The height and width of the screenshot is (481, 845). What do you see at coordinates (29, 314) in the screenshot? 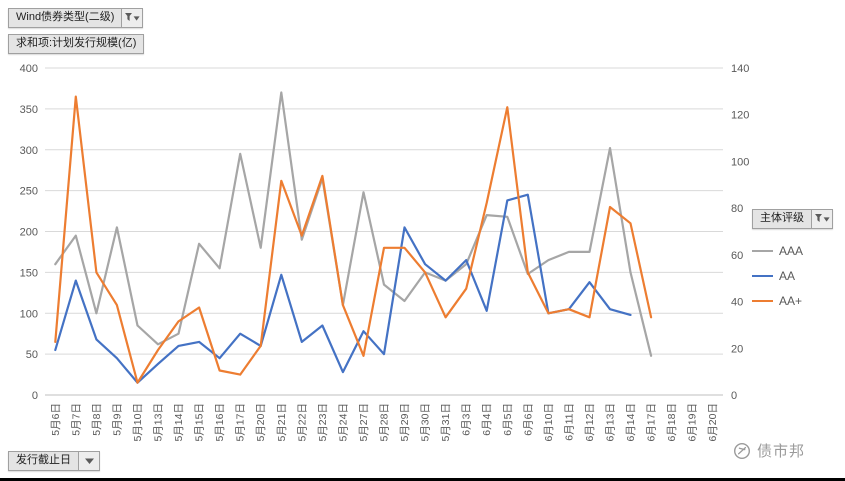
I see `left-axis-label: 100` at bounding box center [29, 314].